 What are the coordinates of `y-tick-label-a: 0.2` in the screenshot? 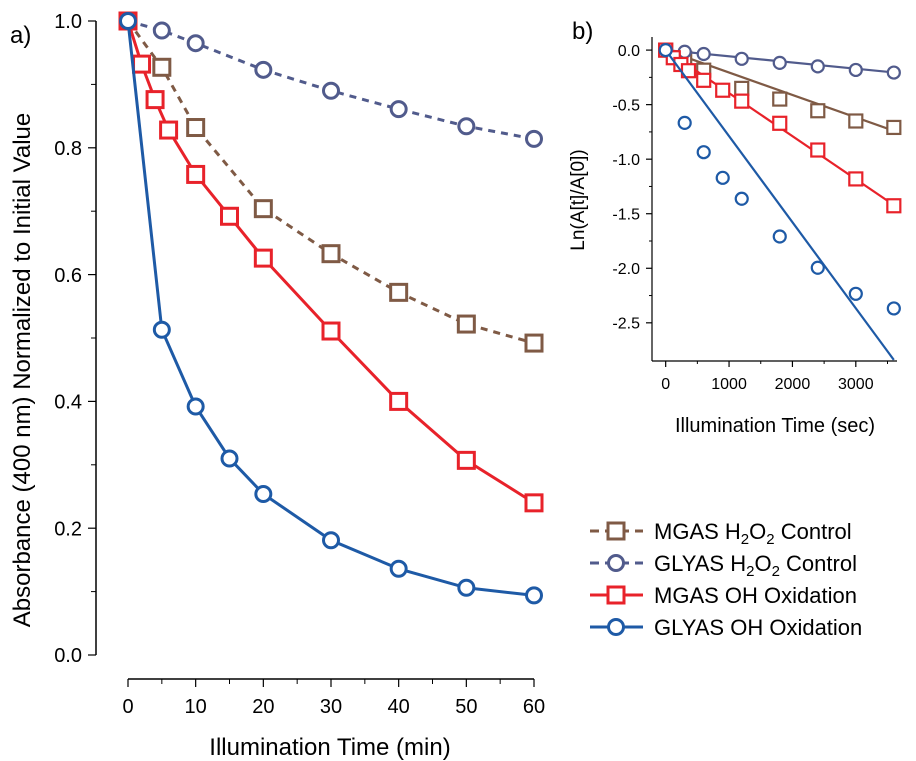 It's located at (68, 529).